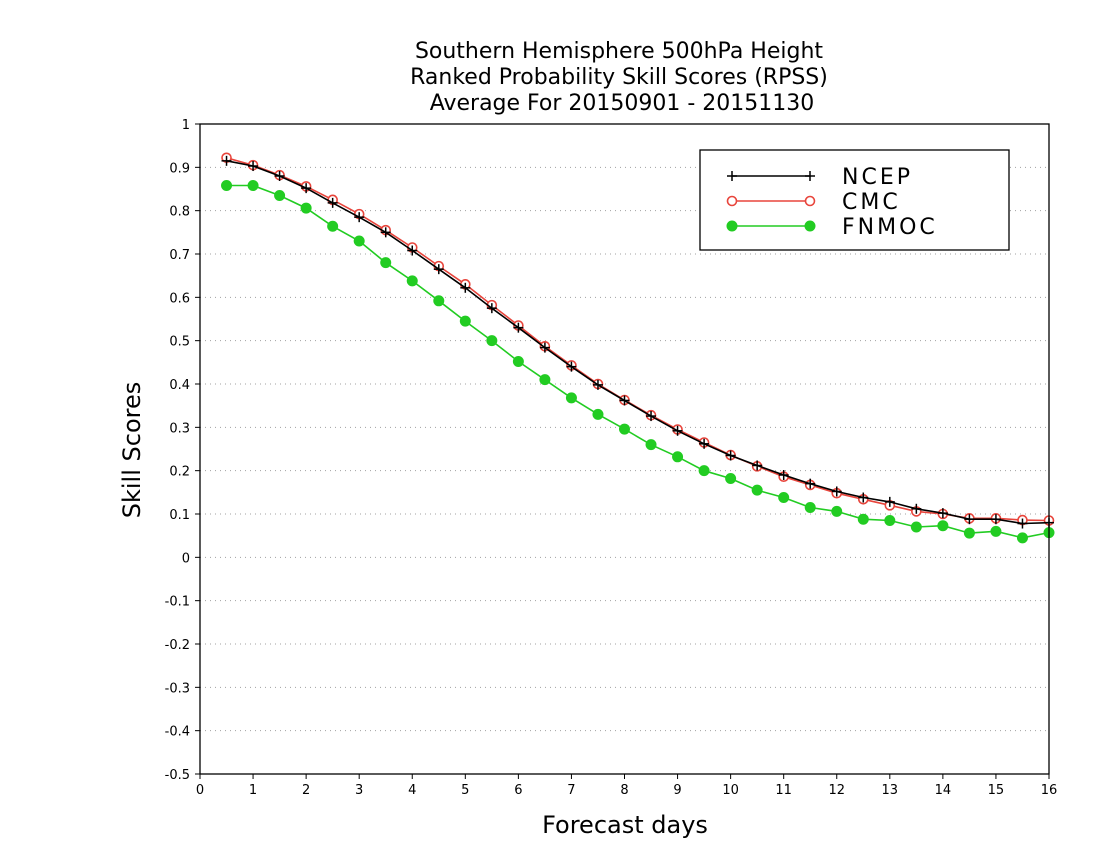 This screenshot has width=1100, height=850. I want to click on y-axis-label: Skill Scores, so click(132, 450).